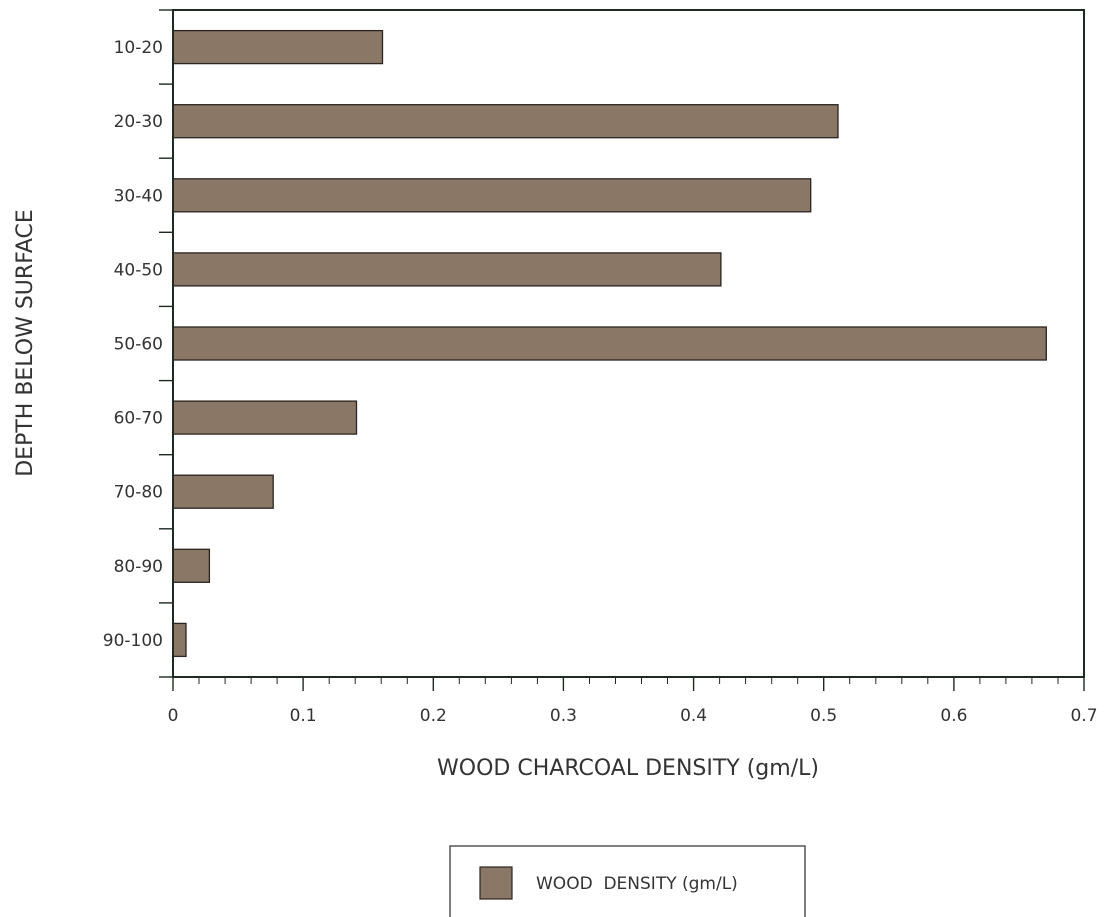 This screenshot has width=1110, height=917. I want to click on y-tick-label-40-50: 40-50, so click(138, 270).